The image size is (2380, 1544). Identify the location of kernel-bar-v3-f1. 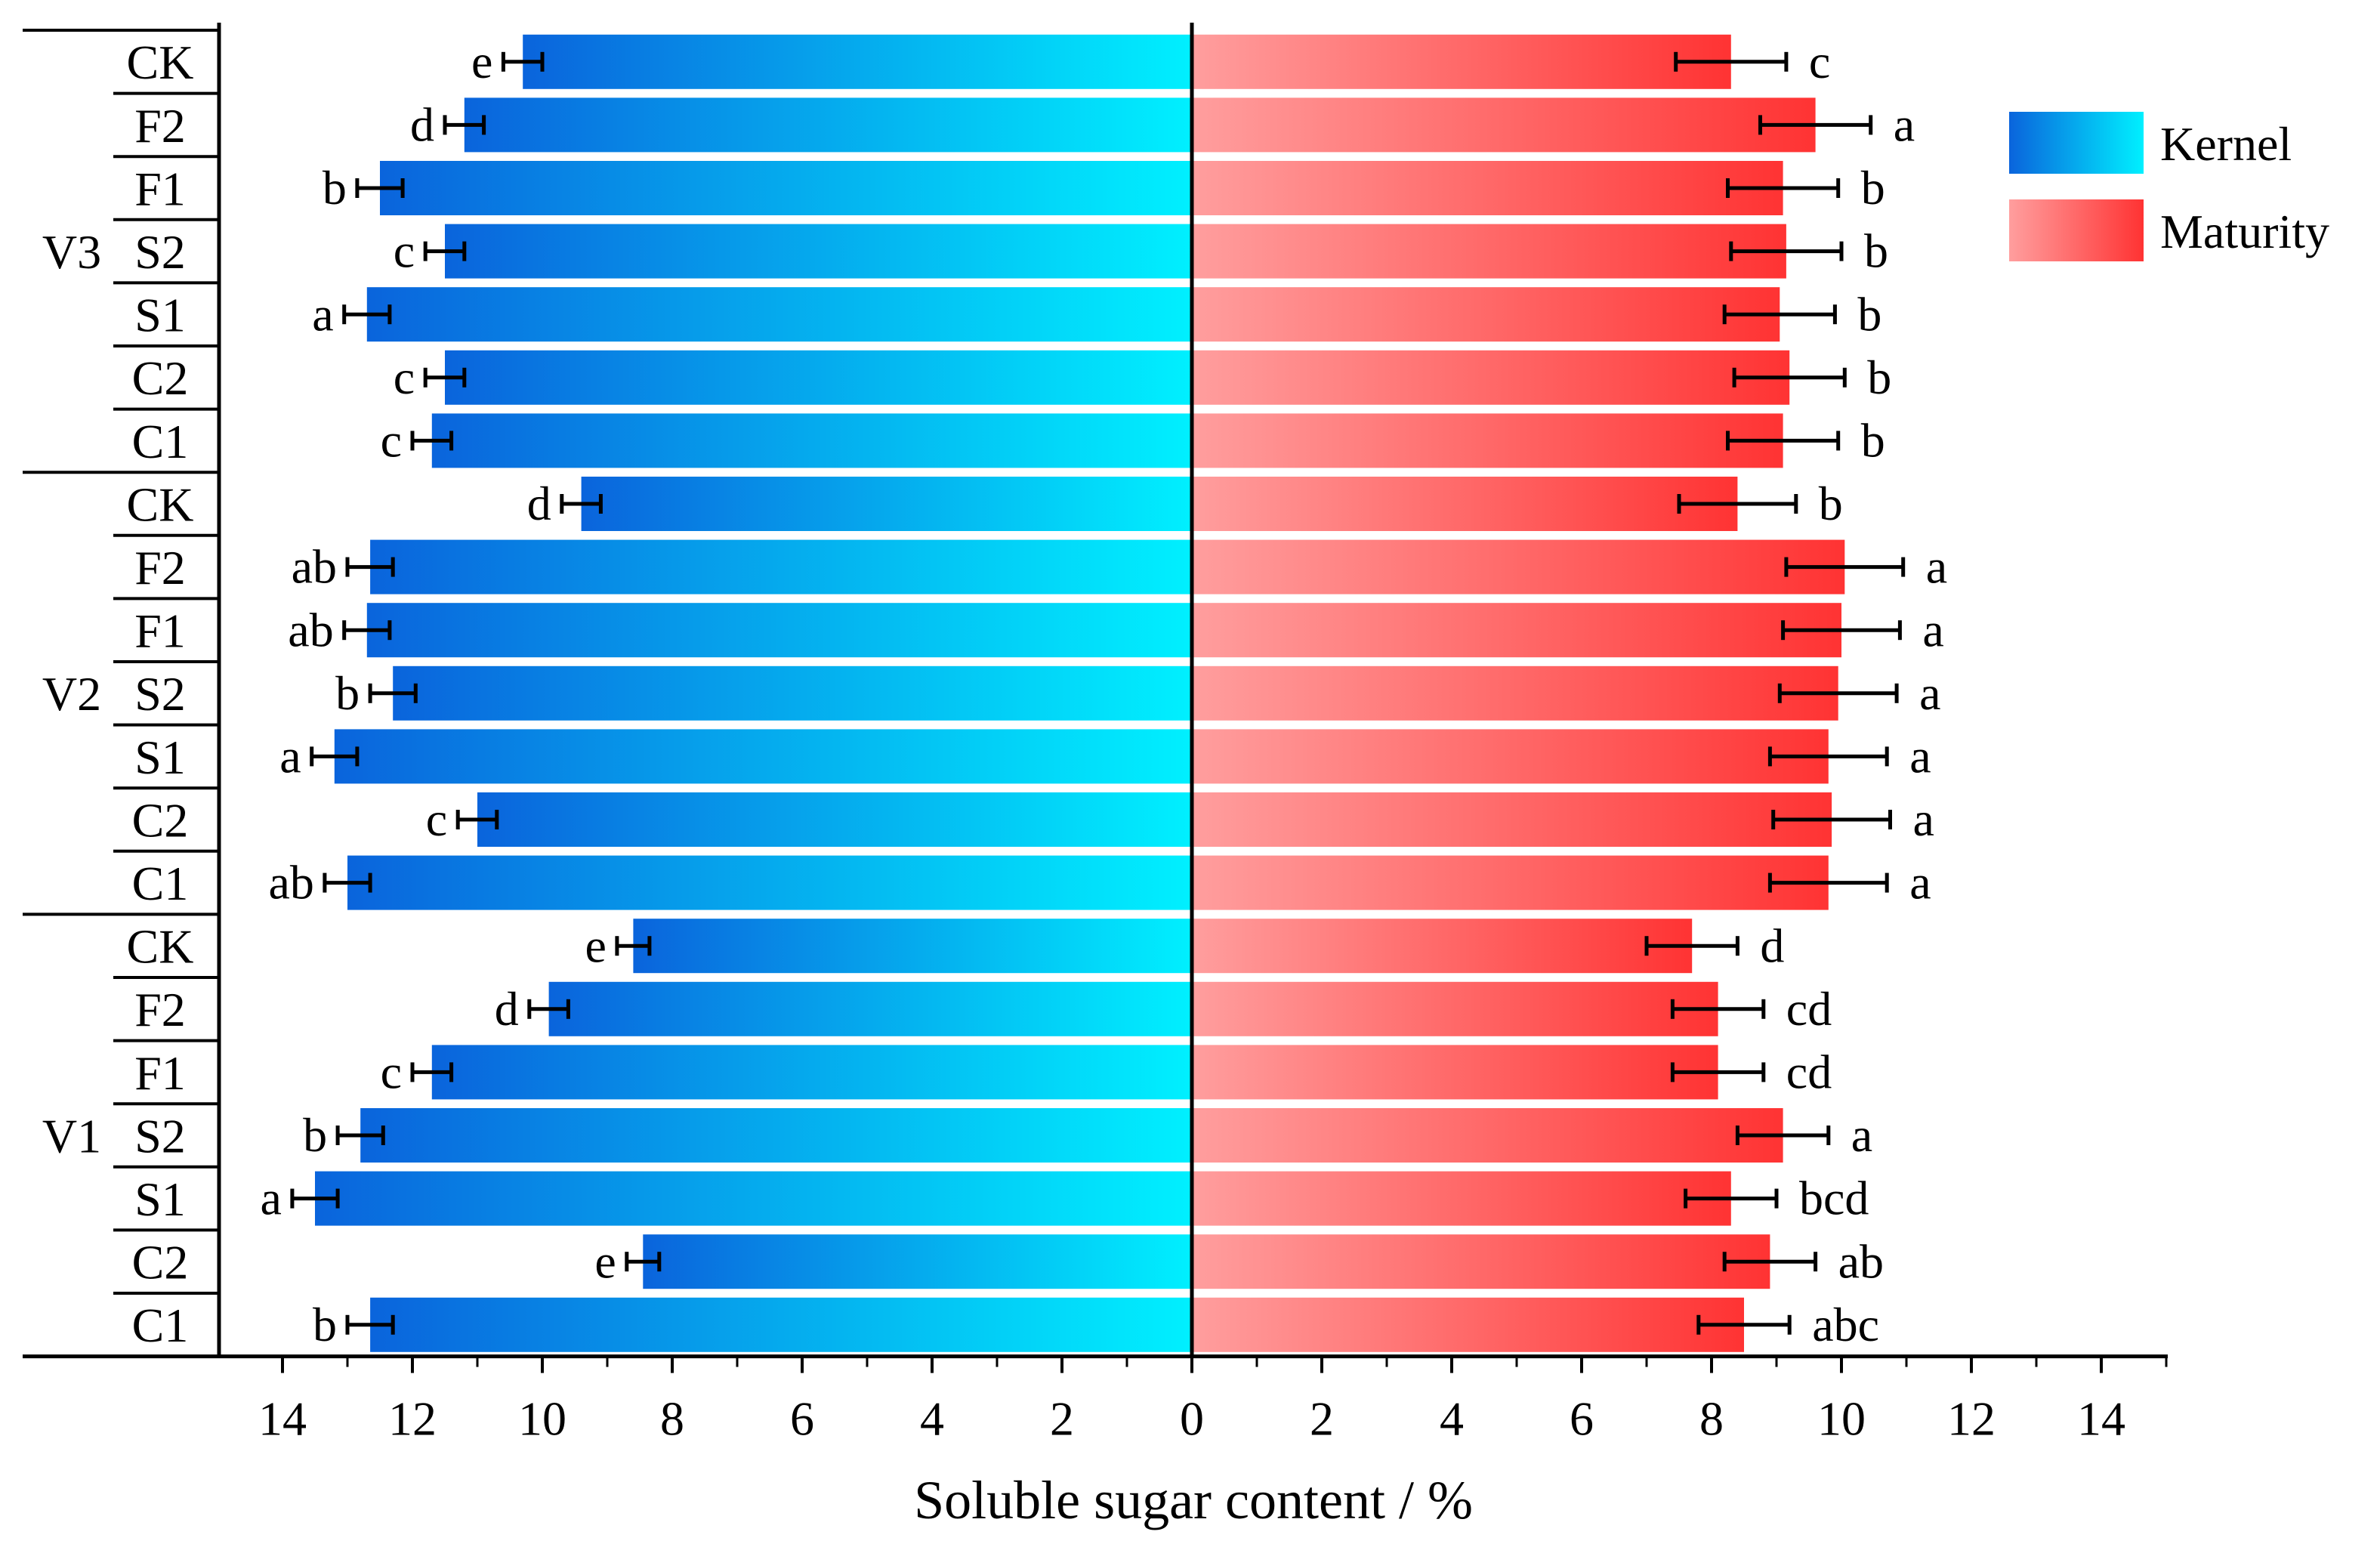
(786, 188).